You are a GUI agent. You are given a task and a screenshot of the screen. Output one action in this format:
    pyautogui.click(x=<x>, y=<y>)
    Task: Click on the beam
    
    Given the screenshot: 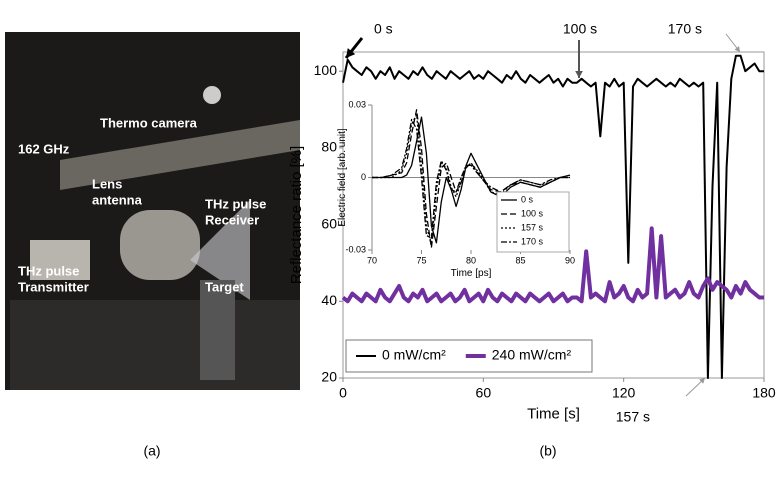 What is the action you would take?
    pyautogui.click(x=220, y=250)
    